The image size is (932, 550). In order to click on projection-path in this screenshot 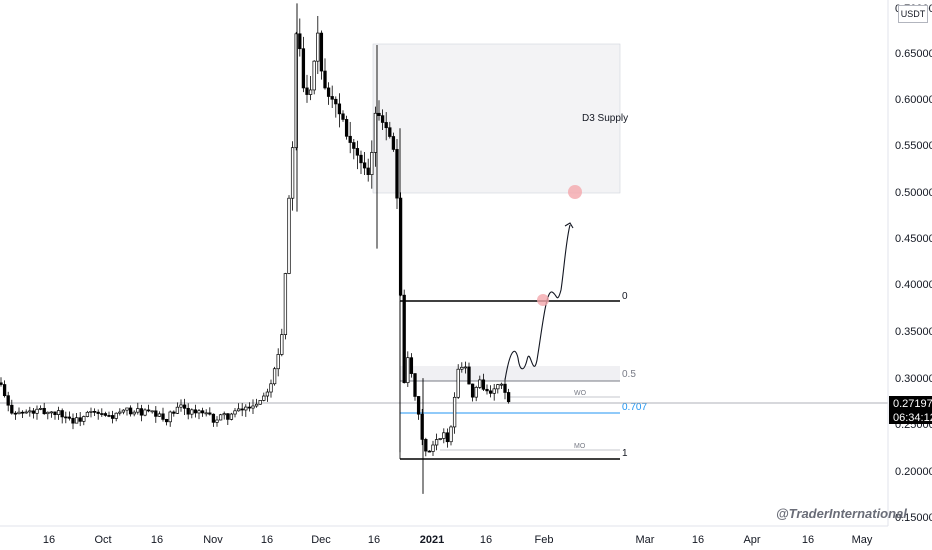, I will do `click(537, 302)`.